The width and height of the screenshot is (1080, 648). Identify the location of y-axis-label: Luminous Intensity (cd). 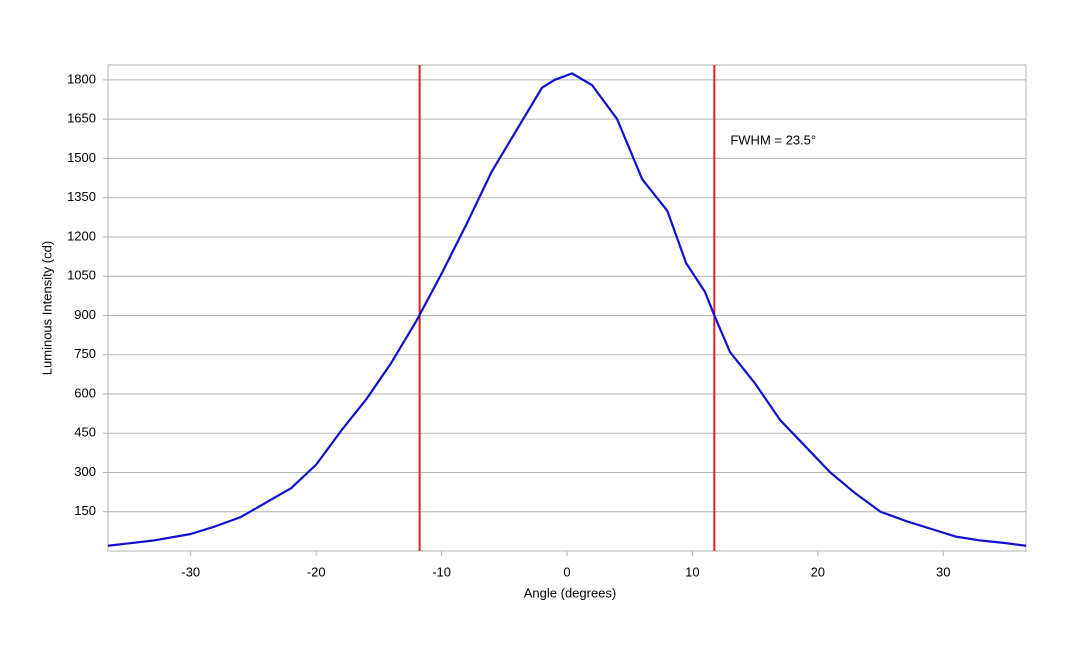
(46, 308).